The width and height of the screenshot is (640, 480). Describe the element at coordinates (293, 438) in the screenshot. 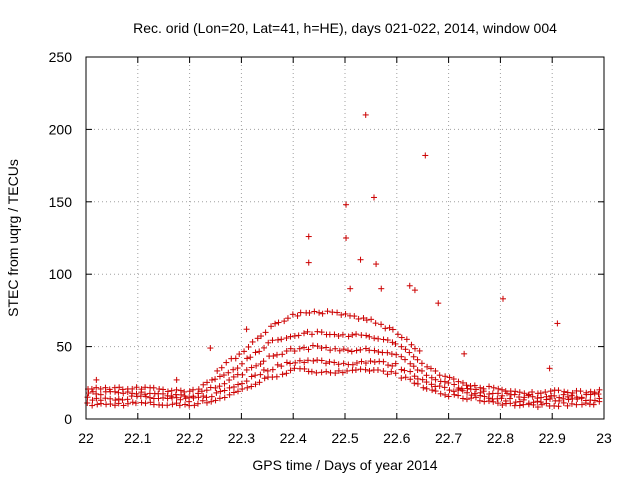

I see `x-tick-label: 22.4` at that location.